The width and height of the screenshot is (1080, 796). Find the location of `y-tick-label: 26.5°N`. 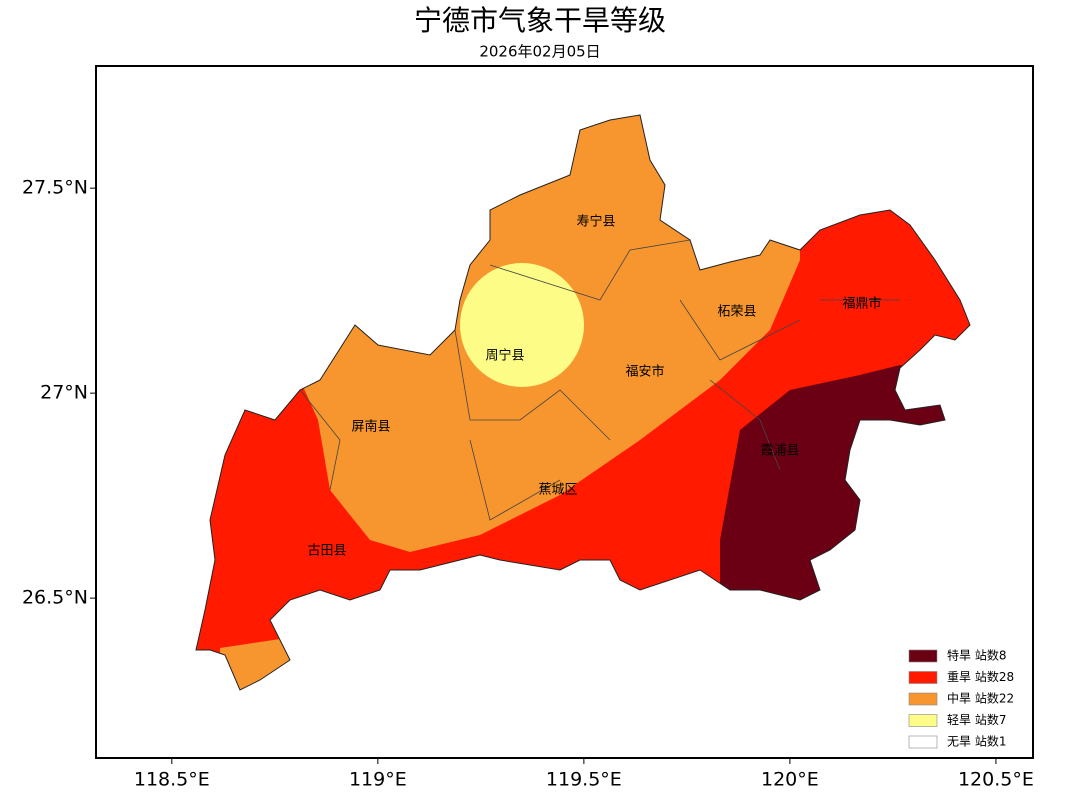

y-tick-label: 26.5°N is located at coordinates (55, 598).